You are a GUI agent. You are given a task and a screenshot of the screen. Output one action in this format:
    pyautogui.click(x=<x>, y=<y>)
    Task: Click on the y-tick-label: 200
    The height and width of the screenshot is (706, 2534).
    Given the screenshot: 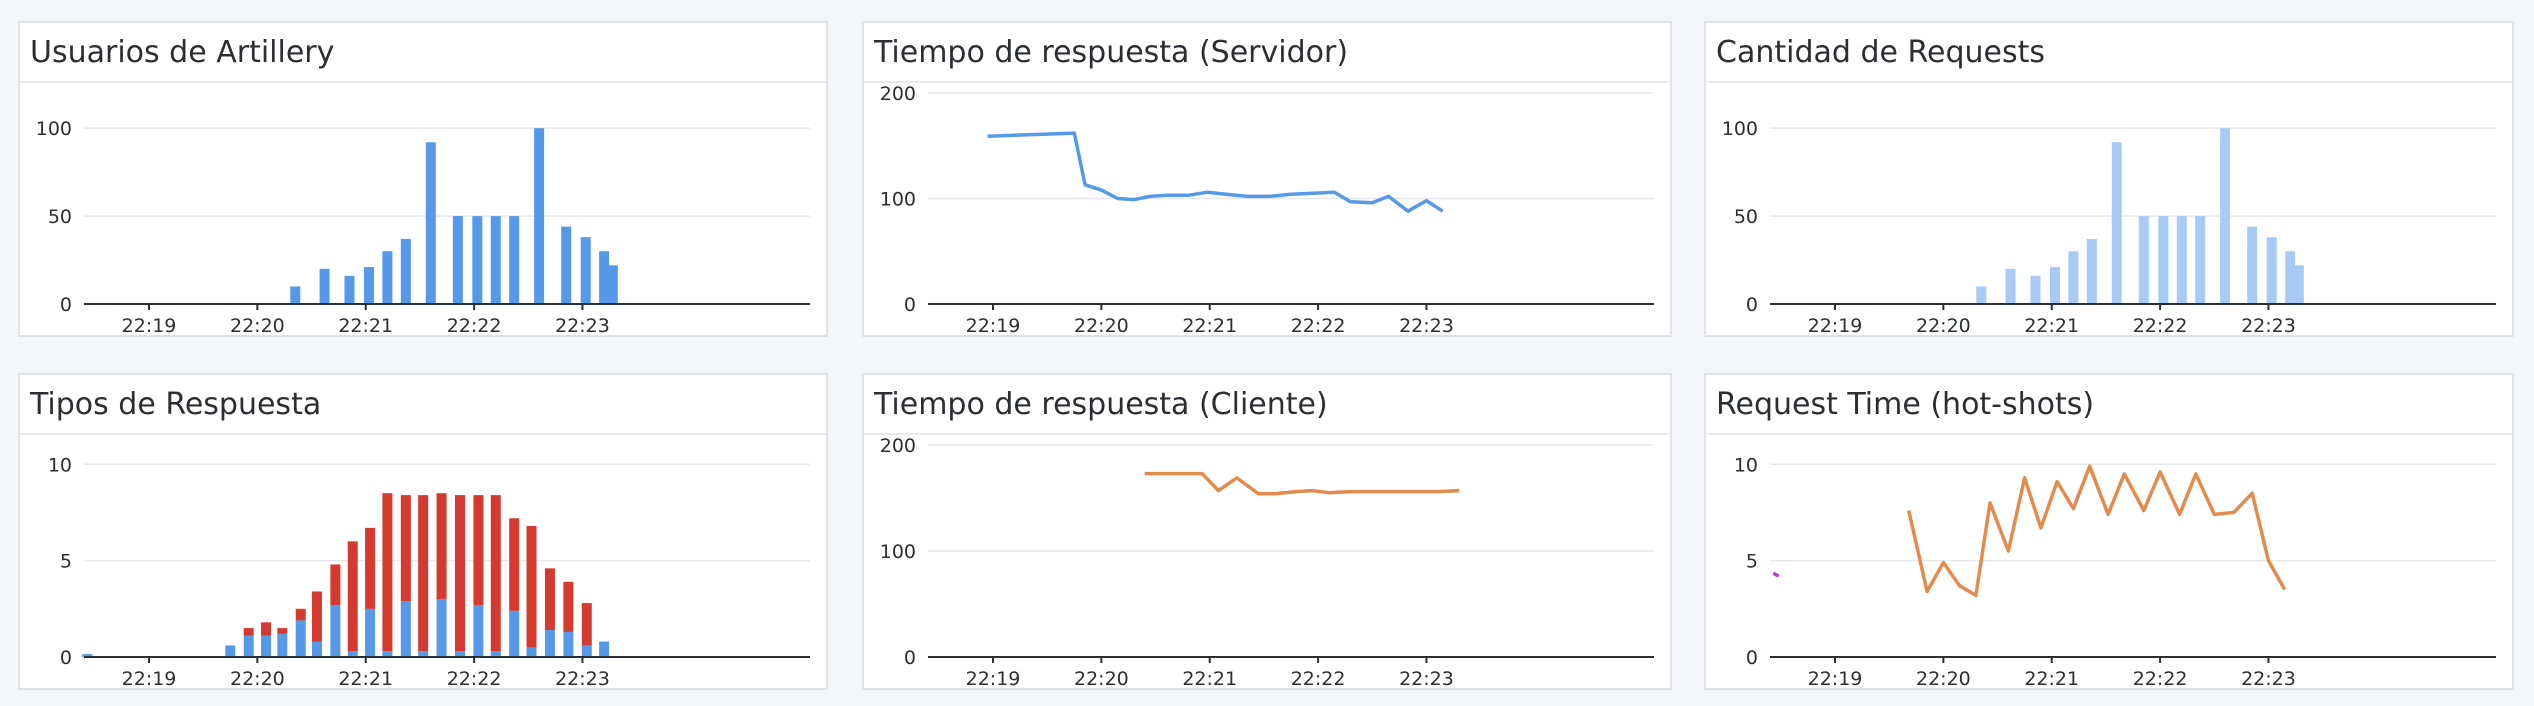 What is the action you would take?
    pyautogui.click(x=898, y=94)
    